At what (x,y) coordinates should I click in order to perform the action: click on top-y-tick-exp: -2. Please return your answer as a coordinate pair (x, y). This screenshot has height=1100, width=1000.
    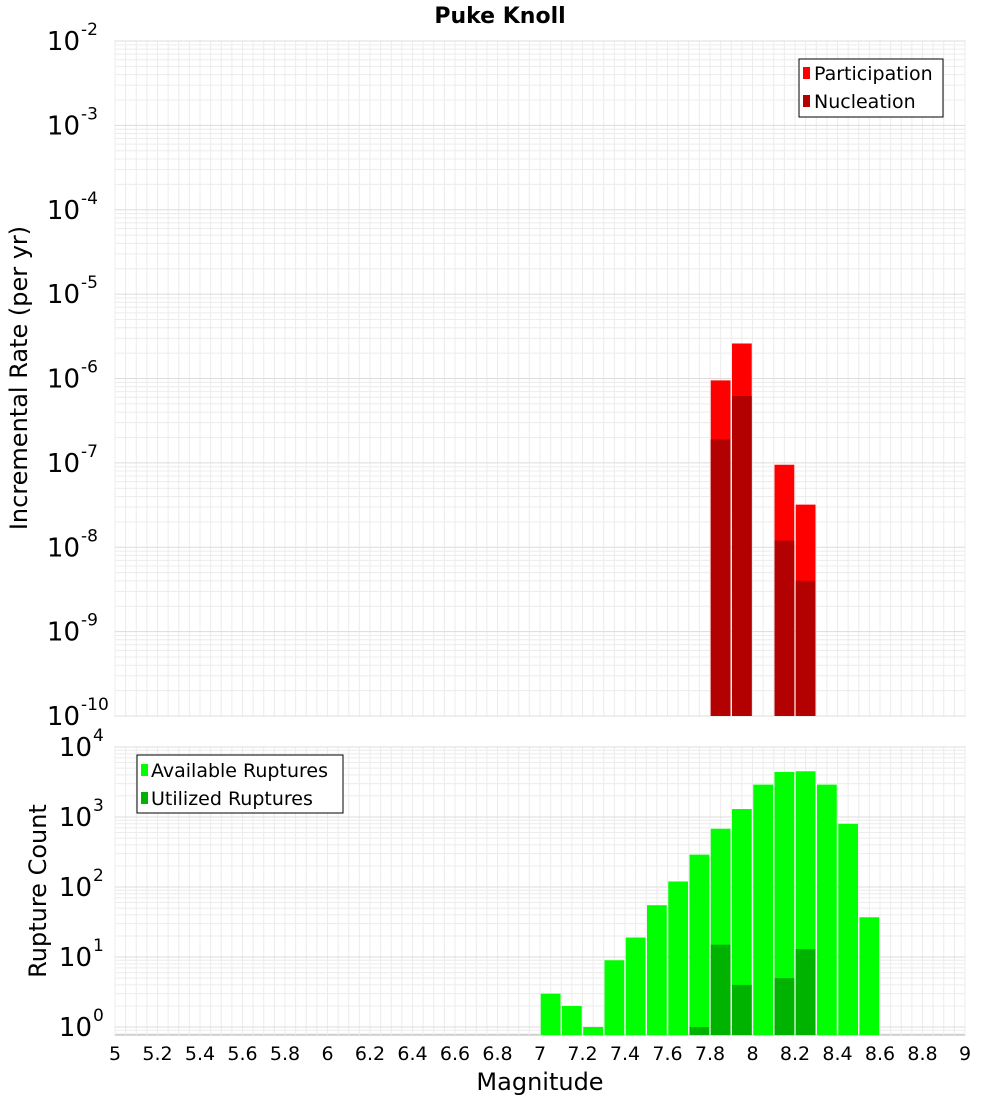
    Looking at the image, I should click on (89, 30).